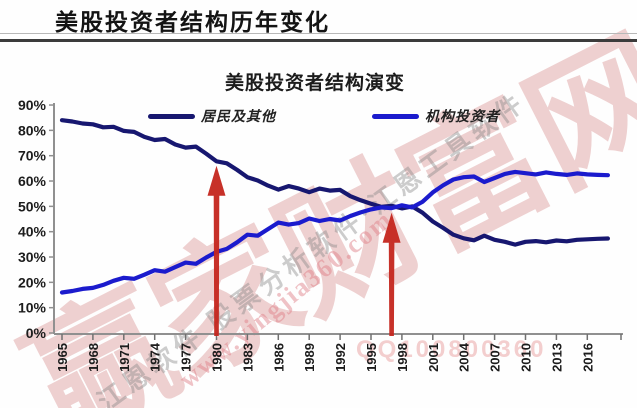 This screenshot has height=408, width=637. I want to click on x-tick-label: 1995, so click(371, 357).